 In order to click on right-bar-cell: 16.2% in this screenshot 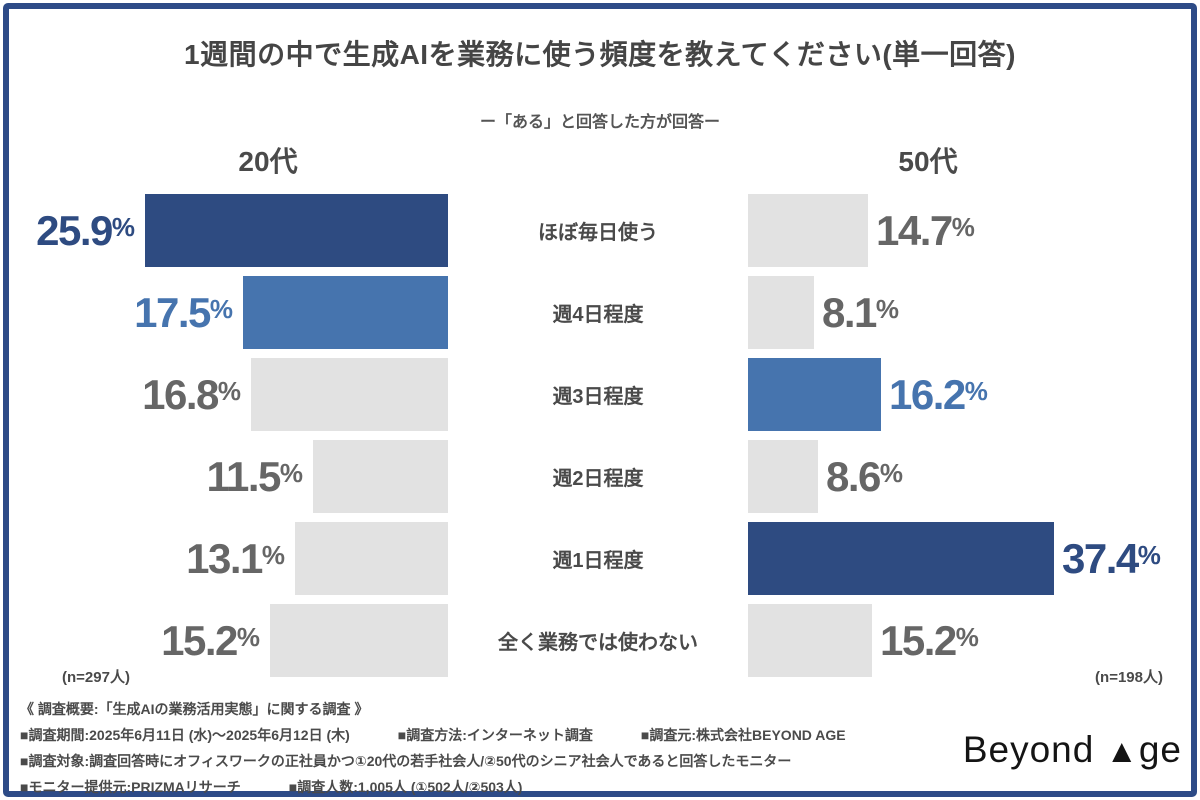, I will do `click(974, 394)`.